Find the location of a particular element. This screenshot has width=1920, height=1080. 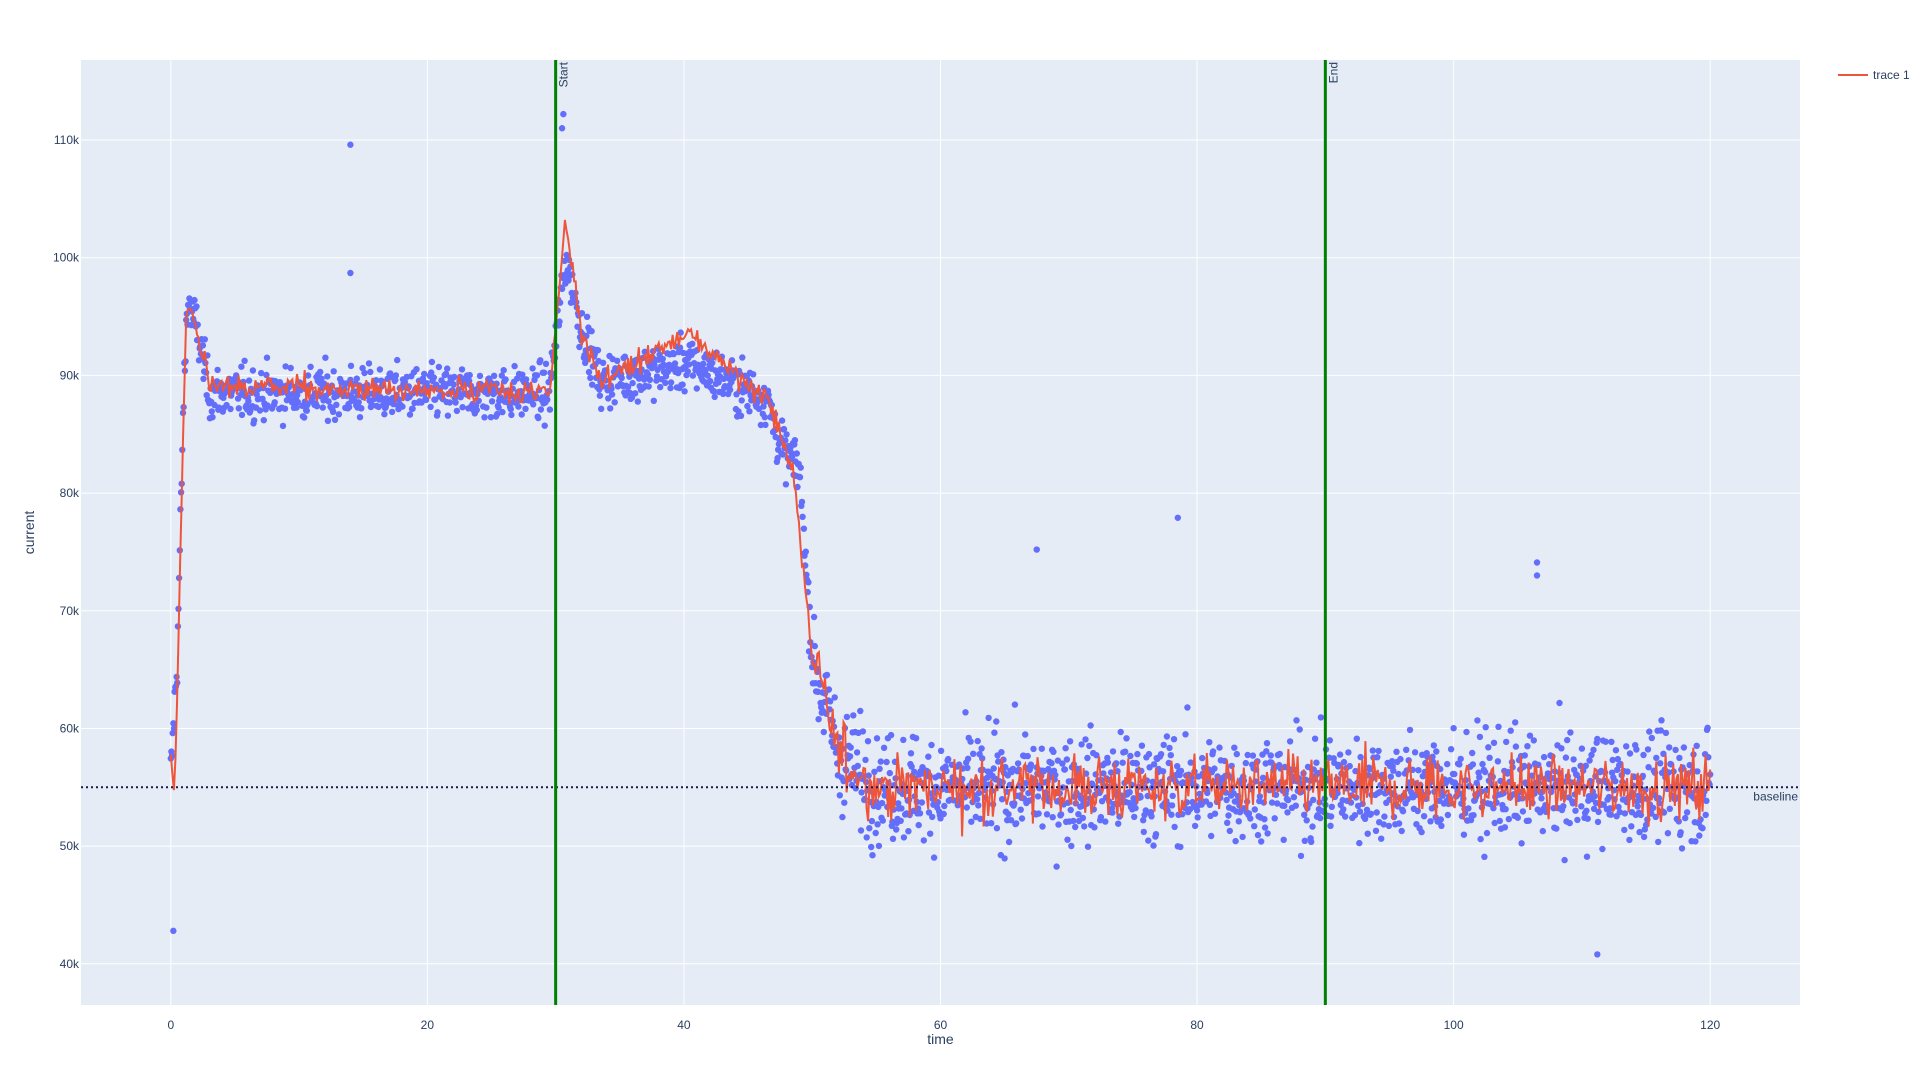

legend: trace 1 is located at coordinates (1874, 75).